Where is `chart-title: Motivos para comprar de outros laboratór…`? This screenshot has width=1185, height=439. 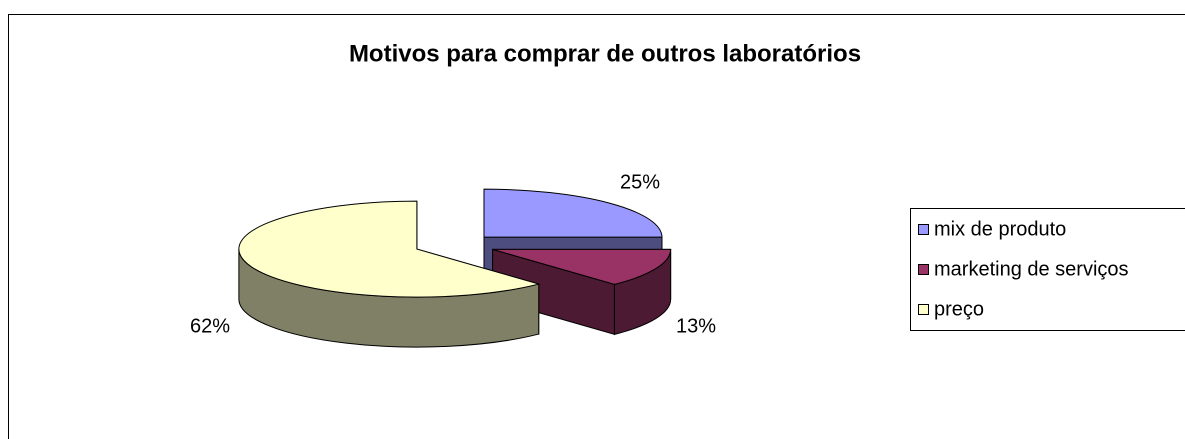
chart-title: Motivos para comprar de outros laboratór… is located at coordinates (605, 53).